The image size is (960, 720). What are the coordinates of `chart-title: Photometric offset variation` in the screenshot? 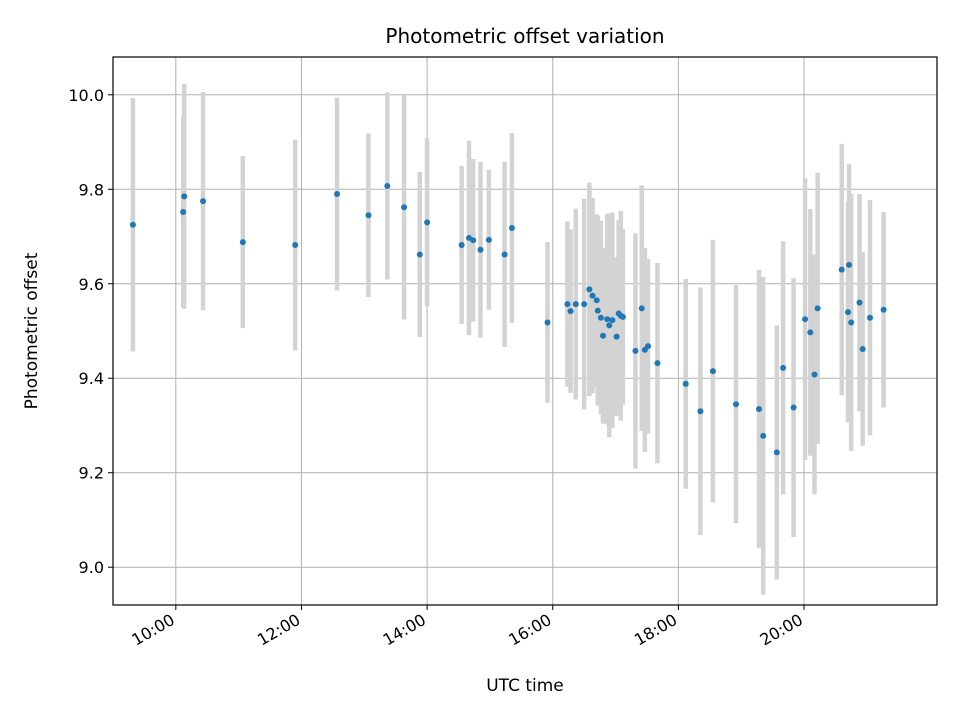 It's located at (524, 36).